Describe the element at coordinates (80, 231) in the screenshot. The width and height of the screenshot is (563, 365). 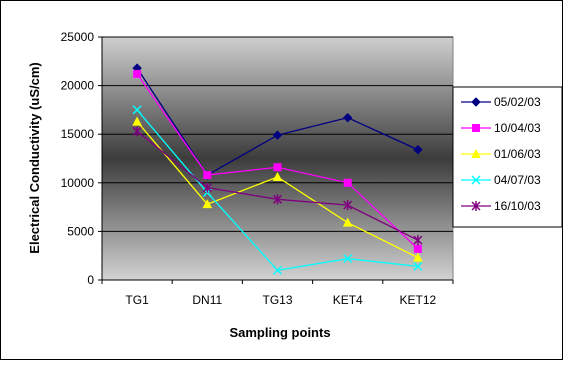
I see `y-tick-label: 5000` at that location.